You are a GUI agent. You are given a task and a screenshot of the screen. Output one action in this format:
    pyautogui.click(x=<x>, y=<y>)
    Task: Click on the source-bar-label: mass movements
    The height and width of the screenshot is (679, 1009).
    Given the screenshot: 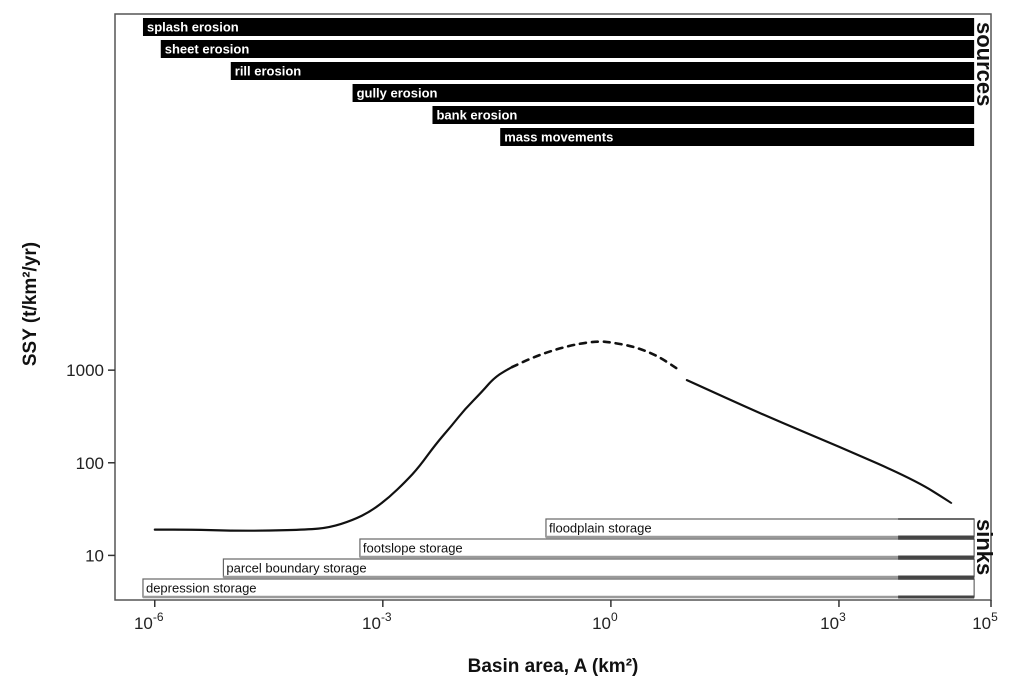 What is the action you would take?
    pyautogui.click(x=558, y=137)
    